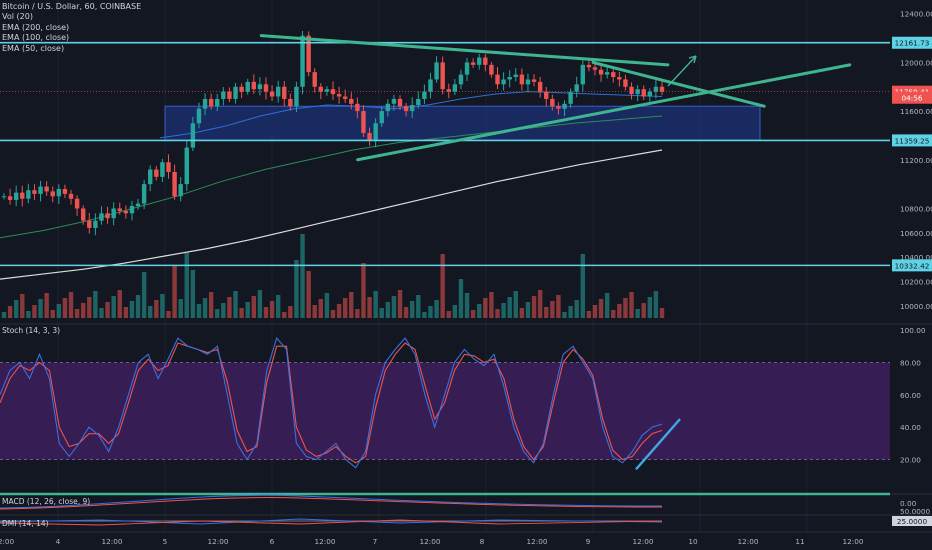  Describe the element at coordinates (165, 541) in the screenshot. I see `time-tick: 5` at that location.